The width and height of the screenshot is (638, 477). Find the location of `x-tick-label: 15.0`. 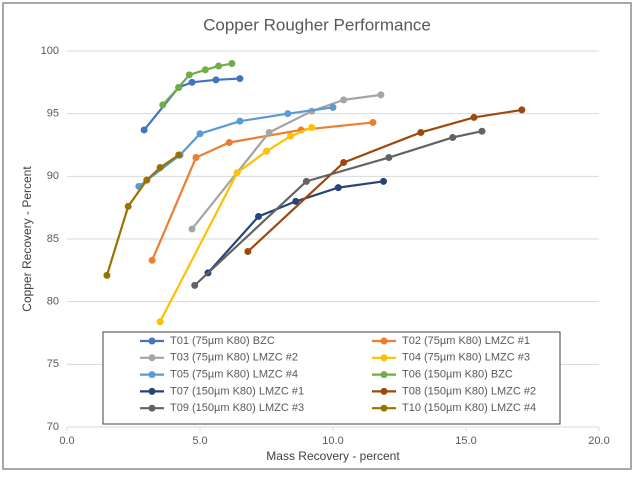

x-tick-label: 15.0 is located at coordinates (465, 441).